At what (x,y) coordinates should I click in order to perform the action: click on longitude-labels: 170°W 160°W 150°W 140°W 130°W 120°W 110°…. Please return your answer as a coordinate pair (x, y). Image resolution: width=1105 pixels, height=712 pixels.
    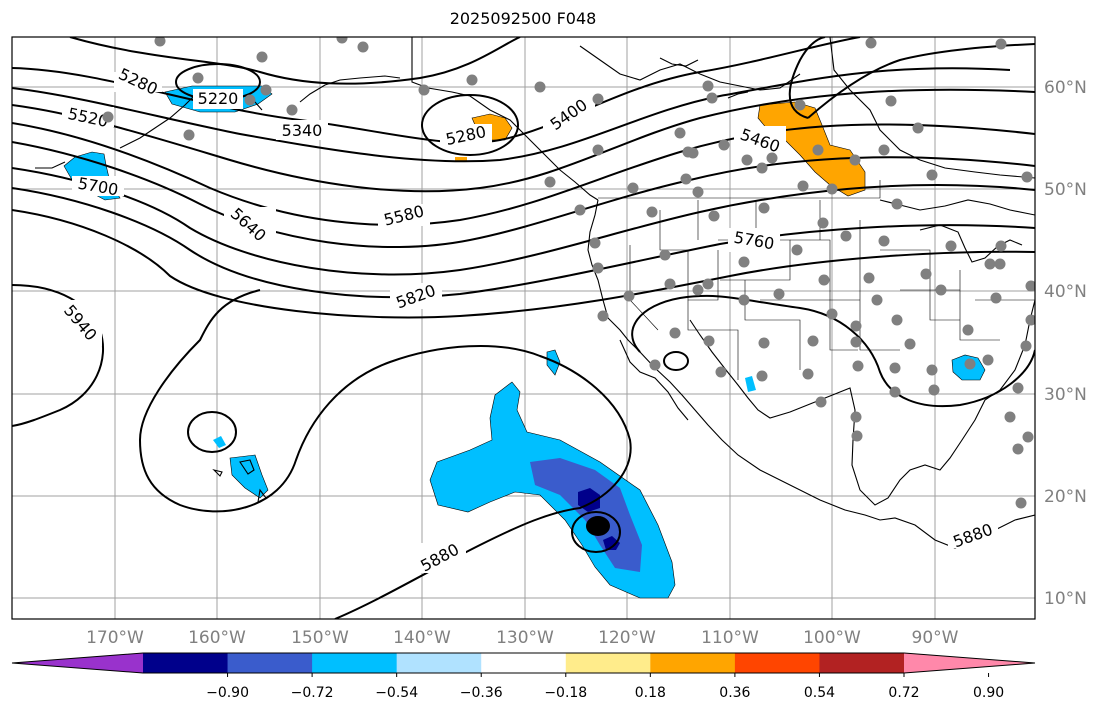
    Looking at the image, I should click on (522, 638).